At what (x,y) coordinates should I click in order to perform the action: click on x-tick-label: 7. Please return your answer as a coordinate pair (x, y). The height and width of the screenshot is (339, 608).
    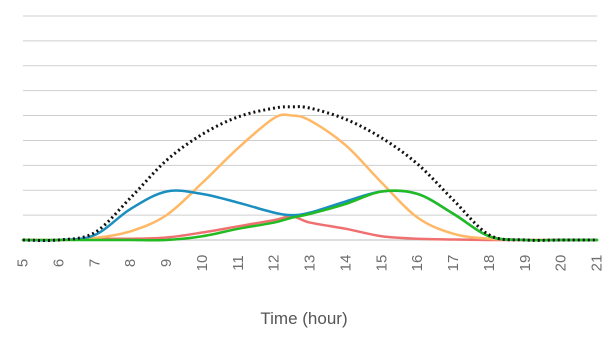
    Looking at the image, I should click on (94, 263).